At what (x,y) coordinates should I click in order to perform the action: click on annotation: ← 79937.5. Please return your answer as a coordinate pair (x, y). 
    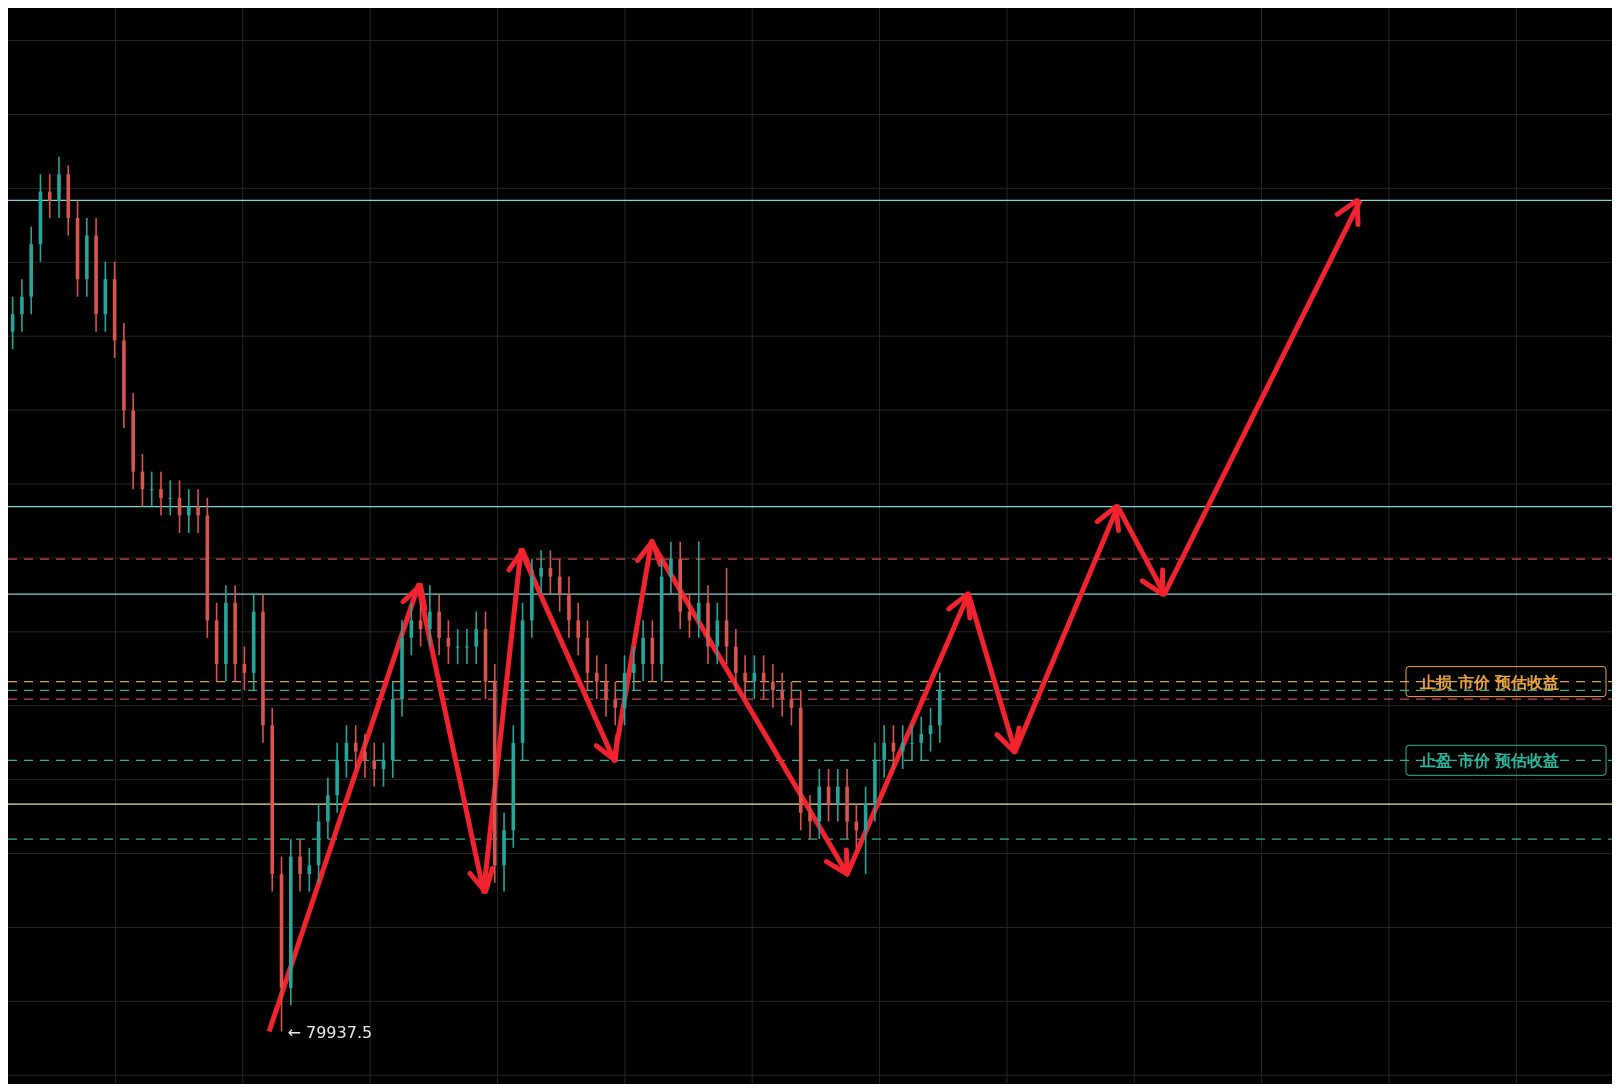
    Looking at the image, I should click on (330, 1032).